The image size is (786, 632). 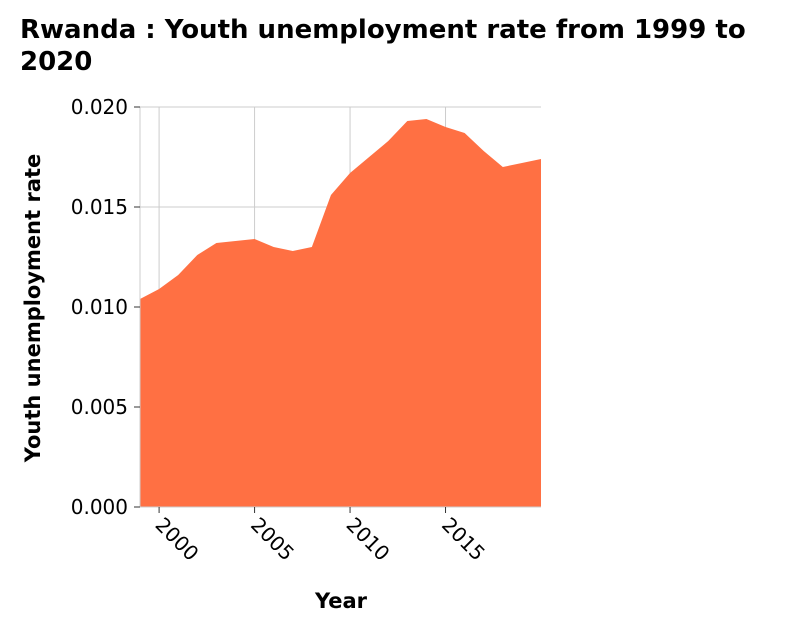 I want to click on x-tick-label: 2005, so click(x=272, y=539).